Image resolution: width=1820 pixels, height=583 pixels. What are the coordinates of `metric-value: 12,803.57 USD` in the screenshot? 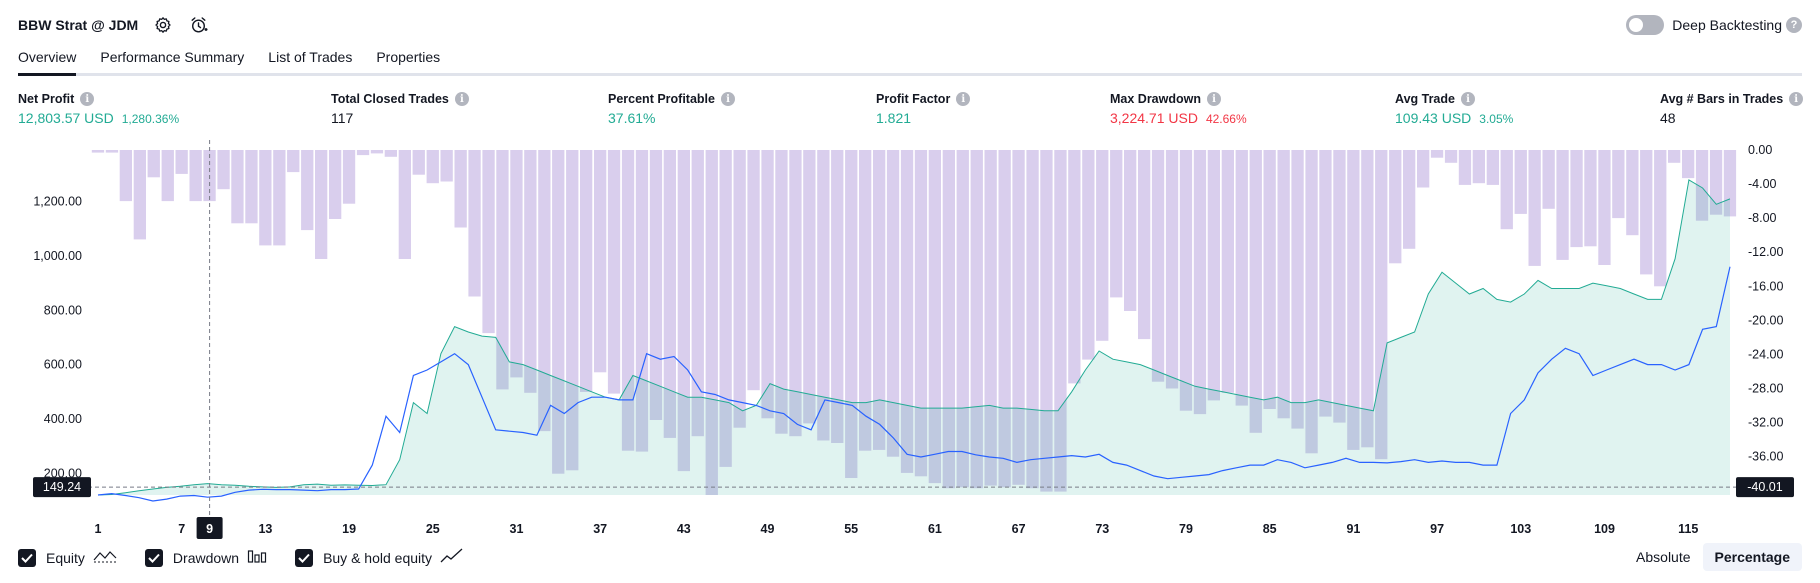 It's located at (66, 118).